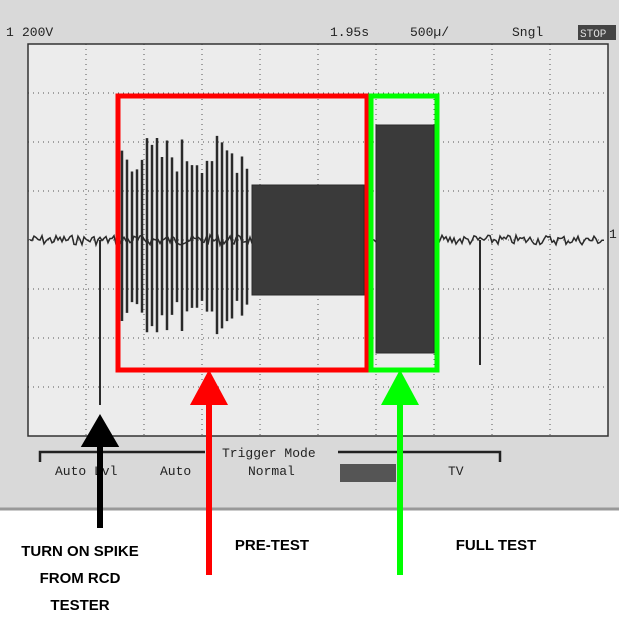  I want to click on spike-label: FROM RCD, so click(80, 578).